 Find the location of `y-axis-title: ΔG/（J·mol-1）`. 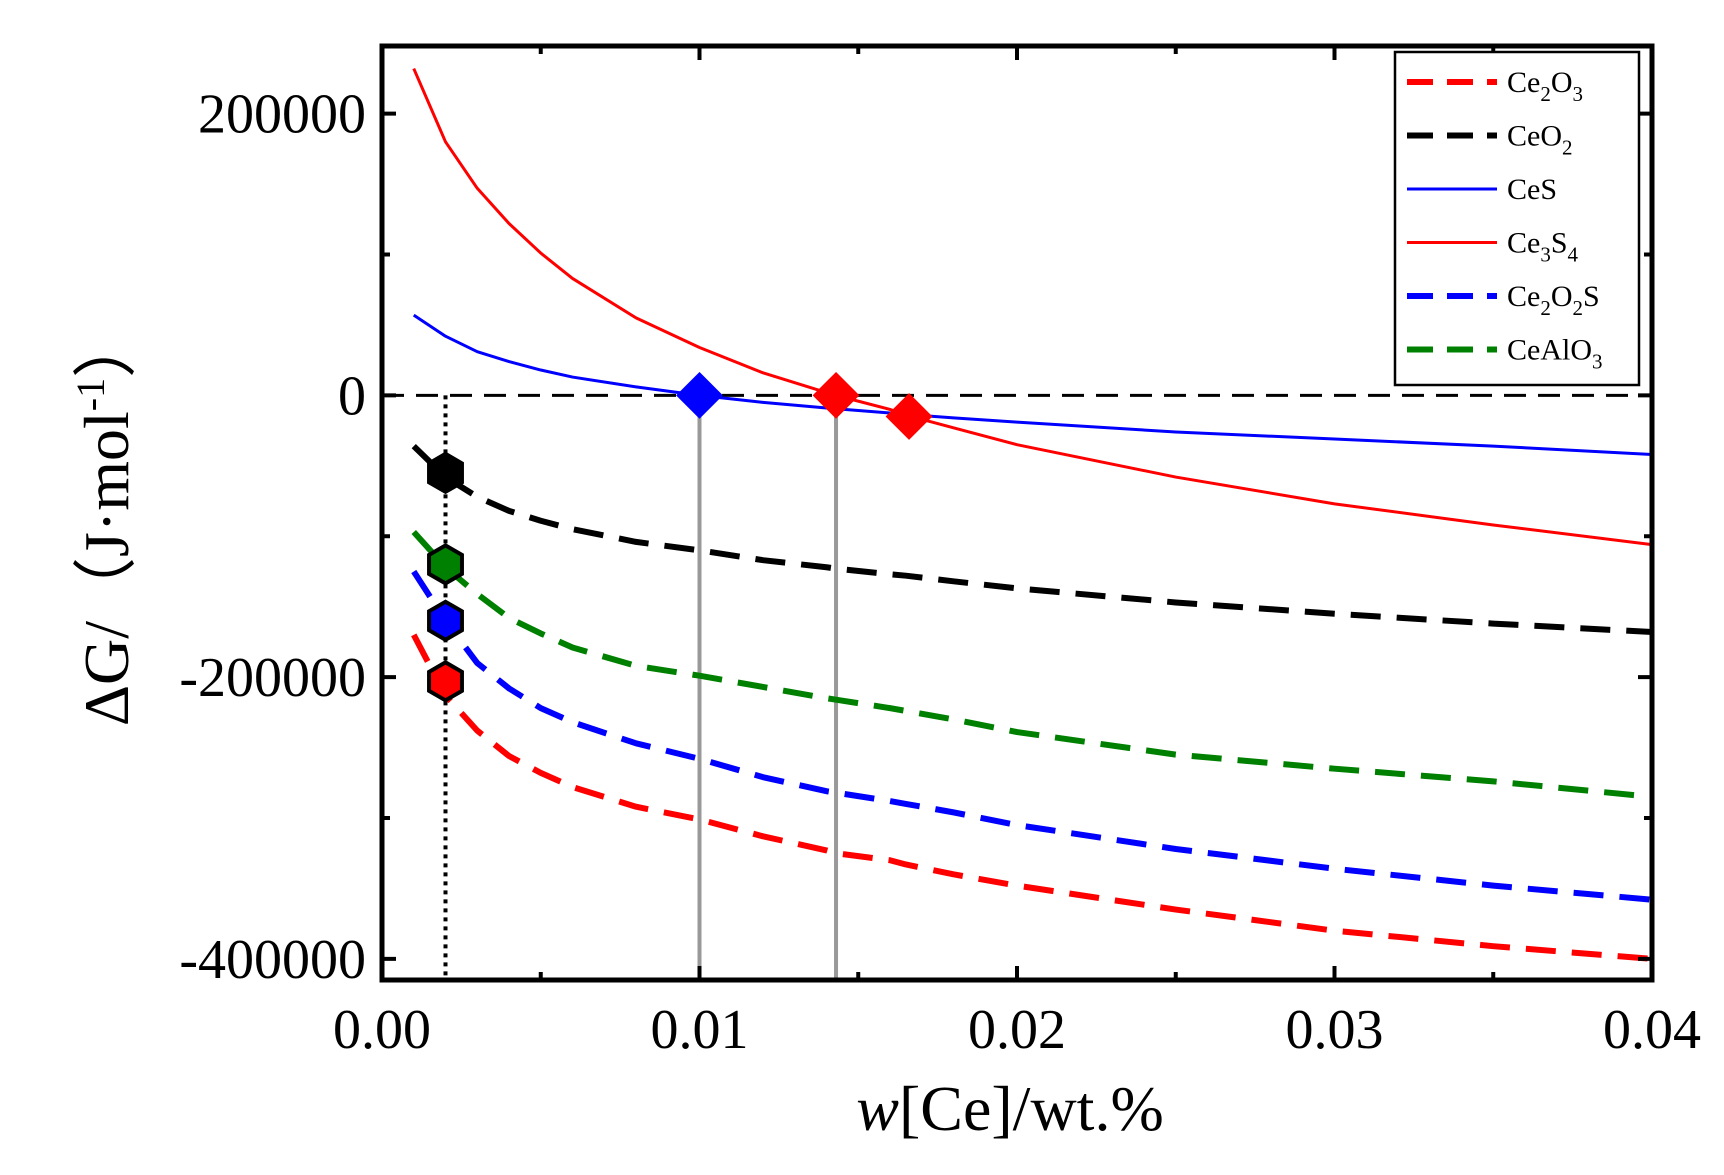

y-axis-title: ΔG/（J·mol-1） is located at coordinates (105, 520).